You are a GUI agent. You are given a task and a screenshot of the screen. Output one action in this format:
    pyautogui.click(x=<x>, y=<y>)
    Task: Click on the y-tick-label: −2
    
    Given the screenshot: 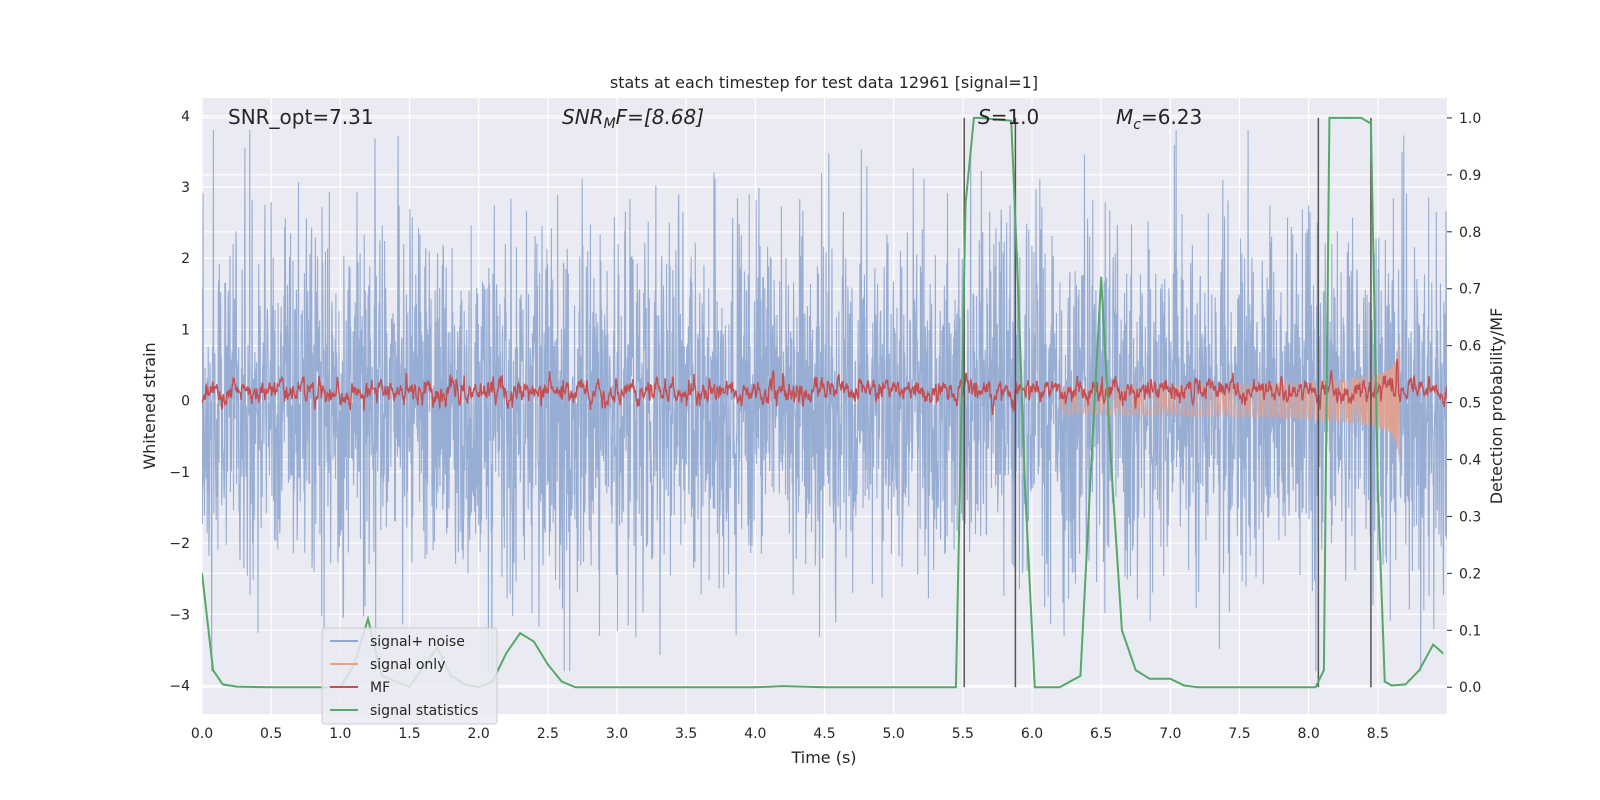 What is the action you would take?
    pyautogui.click(x=179, y=544)
    